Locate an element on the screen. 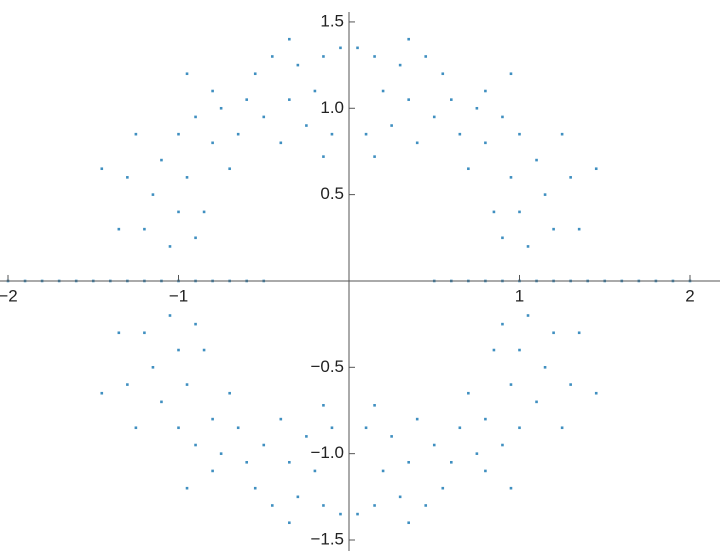 Image resolution: width=720 pixels, height=559 pixels. x-tick-label: −2 is located at coordinates (9, 295).